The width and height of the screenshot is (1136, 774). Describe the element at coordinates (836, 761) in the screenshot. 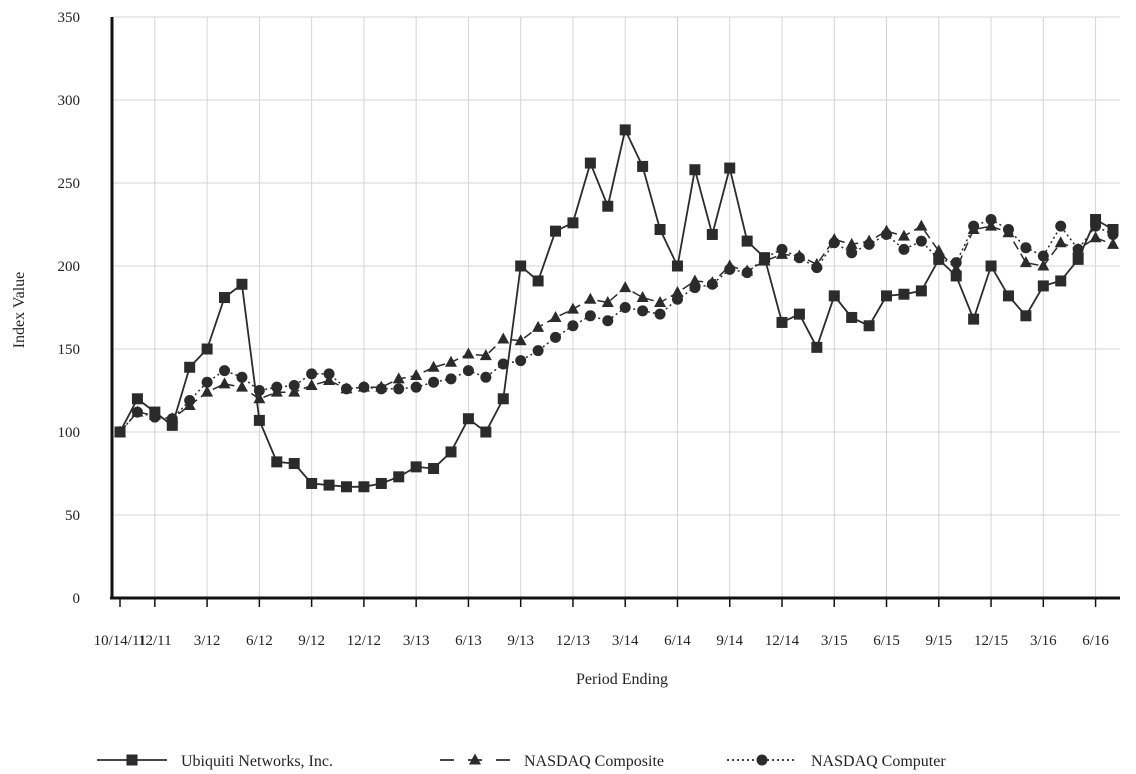

I see `legend-item: NASDAQ Computer` at that location.